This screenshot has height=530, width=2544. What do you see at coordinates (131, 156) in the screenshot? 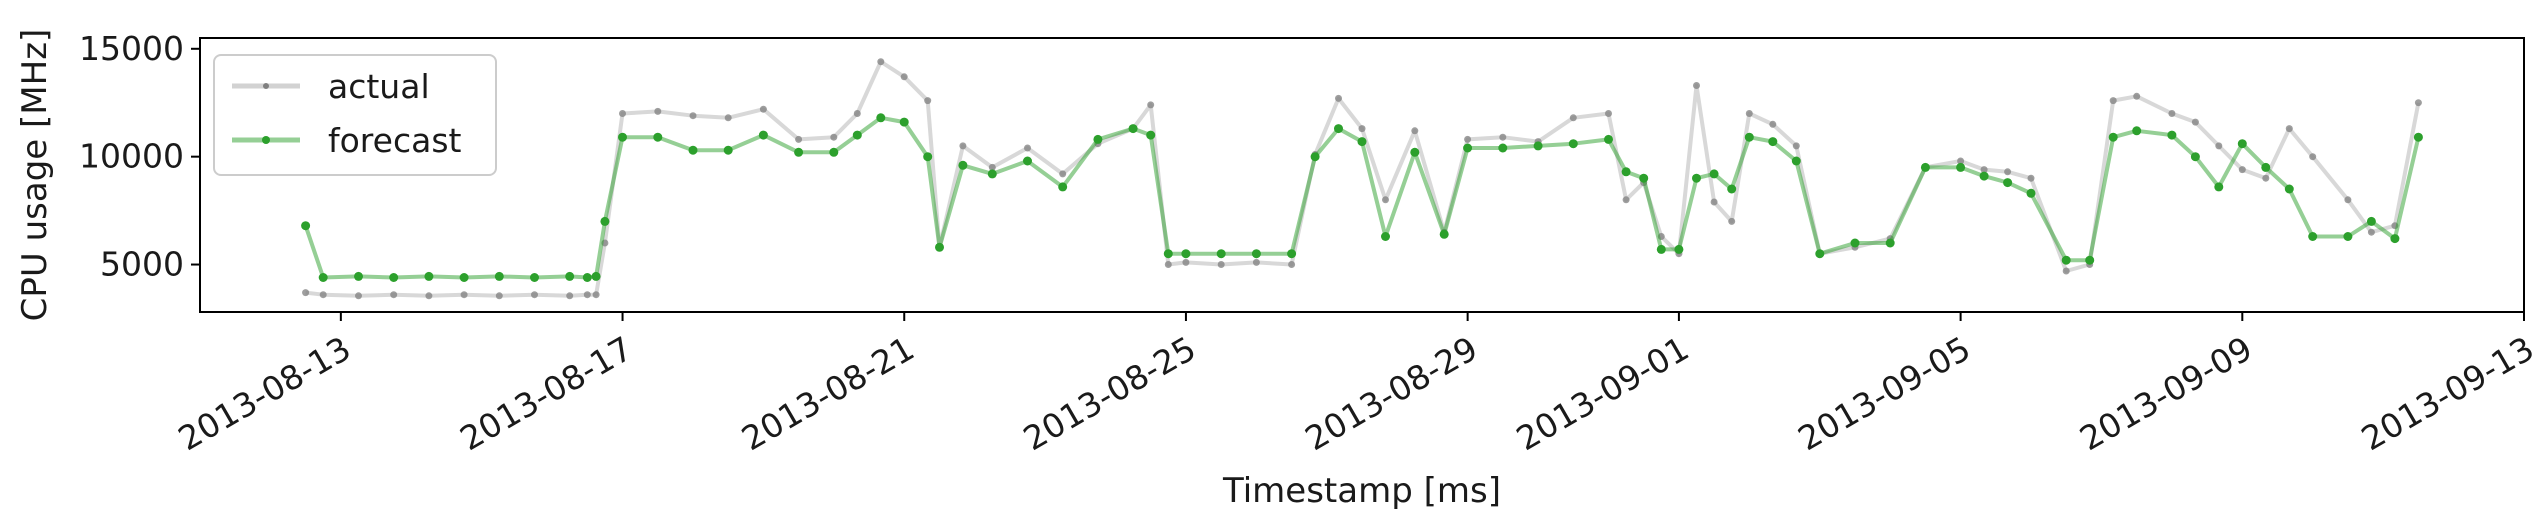
I see `y-tick-label: 10000` at bounding box center [131, 156].